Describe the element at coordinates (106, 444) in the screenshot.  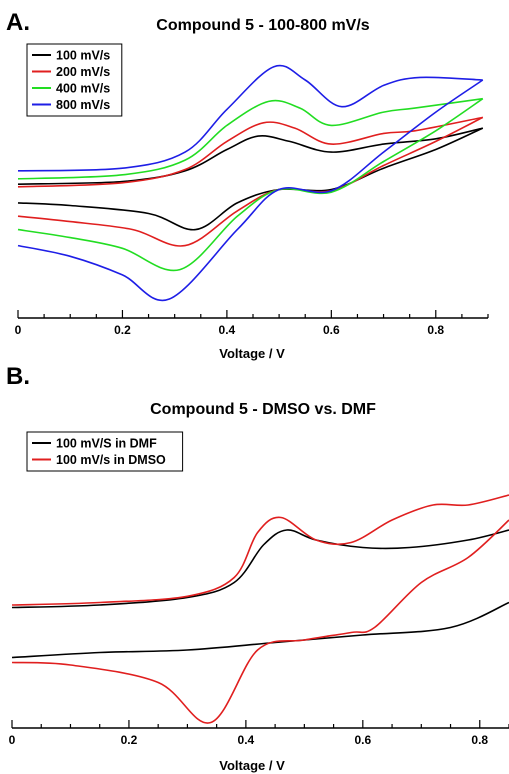
I see `legend-entry: 100 mV/S in DMF` at that location.